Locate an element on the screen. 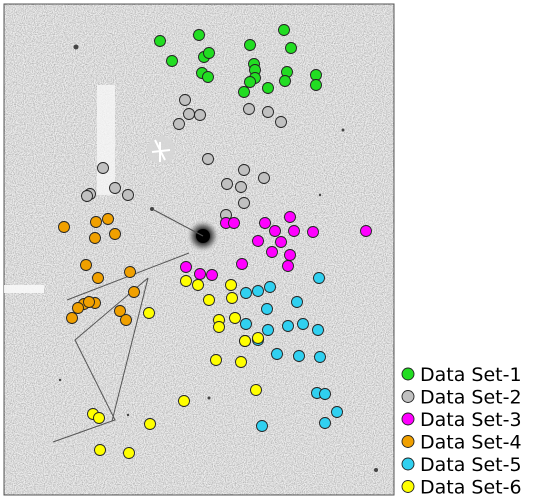 Image resolution: width=545 pixels, height=500 pixels. legend-label-6: Data Set-6 is located at coordinates (471, 488).